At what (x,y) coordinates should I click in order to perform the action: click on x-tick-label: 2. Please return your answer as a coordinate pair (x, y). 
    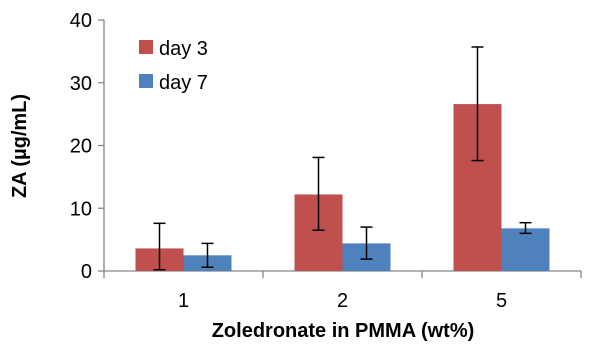
    Looking at the image, I should click on (342, 301).